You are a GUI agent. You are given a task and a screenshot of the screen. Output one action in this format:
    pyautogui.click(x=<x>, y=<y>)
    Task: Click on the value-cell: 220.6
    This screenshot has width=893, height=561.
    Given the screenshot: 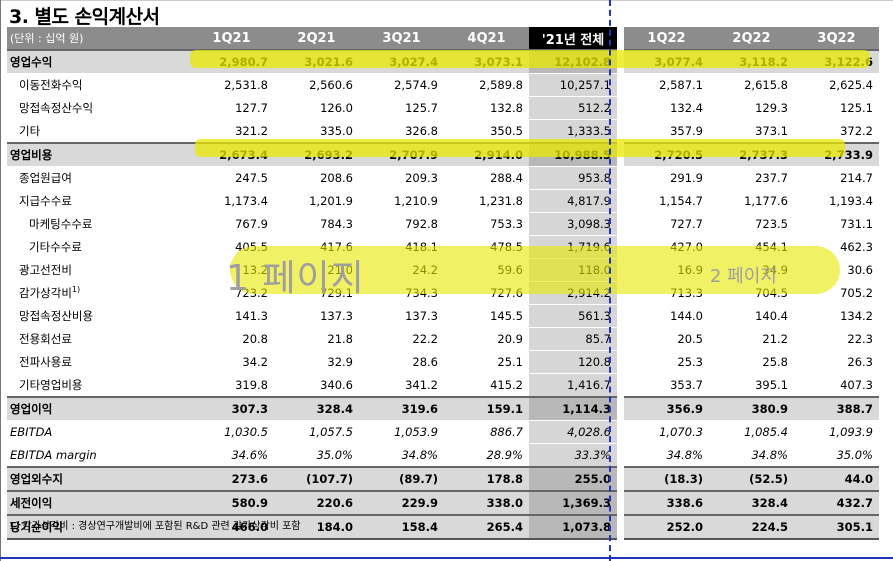 What is the action you would take?
    pyautogui.click(x=316, y=503)
    